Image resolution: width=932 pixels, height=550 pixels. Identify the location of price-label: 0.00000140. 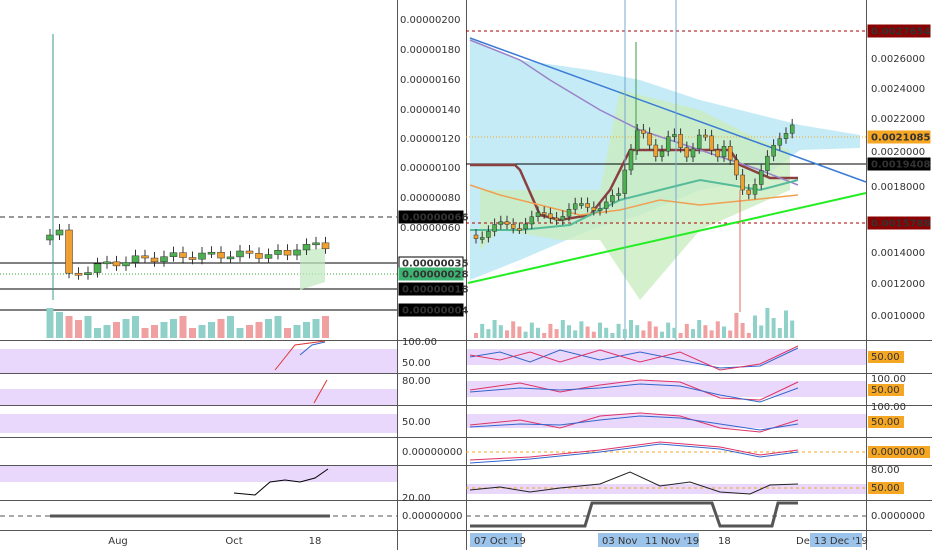
(430, 110).